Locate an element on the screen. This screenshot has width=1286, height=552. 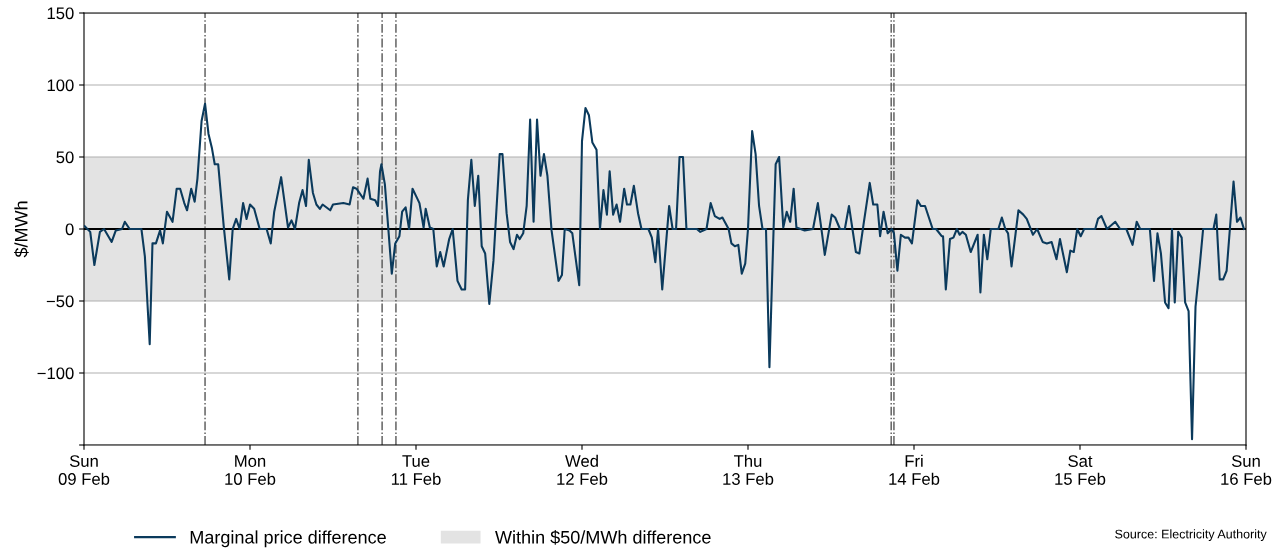
x-tick-label: Sun 16 Feb is located at coordinates (1246, 470).